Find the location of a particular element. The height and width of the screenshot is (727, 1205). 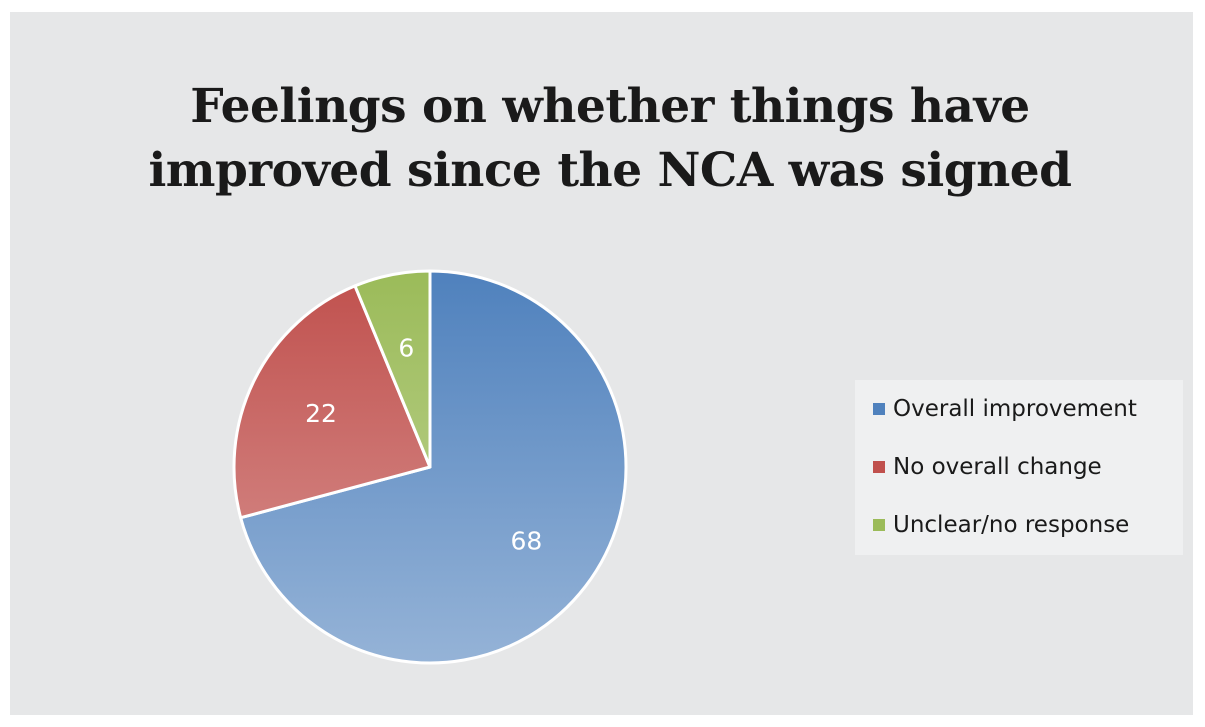

pie-slice-unclear-no-response is located at coordinates (392, 369).